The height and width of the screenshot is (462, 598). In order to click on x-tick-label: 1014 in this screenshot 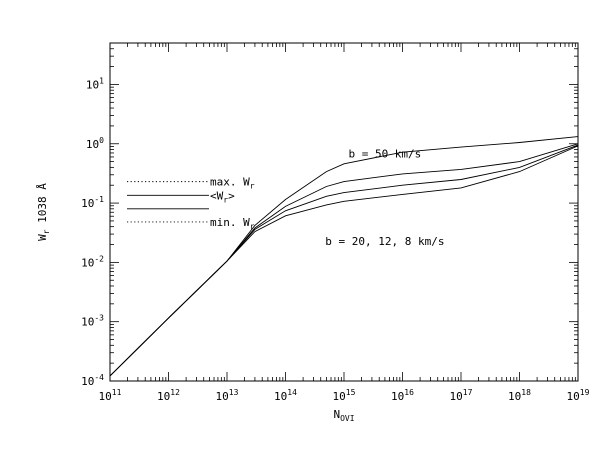, I will do `click(285, 395)`.